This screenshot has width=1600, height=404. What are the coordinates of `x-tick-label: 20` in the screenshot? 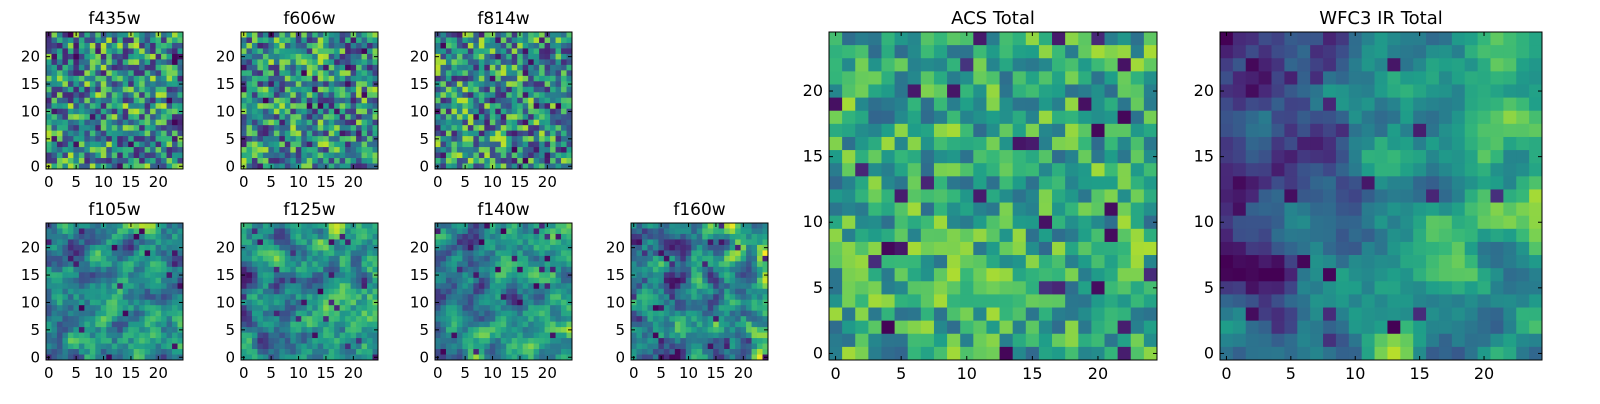 It's located at (547, 373).